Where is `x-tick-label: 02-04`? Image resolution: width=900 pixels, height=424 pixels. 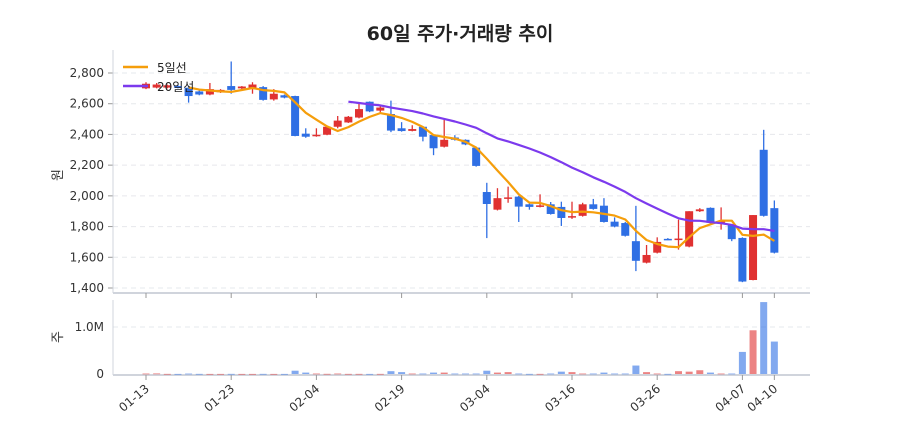
x-tick-label: 02-04 is located at coordinates (305, 398).